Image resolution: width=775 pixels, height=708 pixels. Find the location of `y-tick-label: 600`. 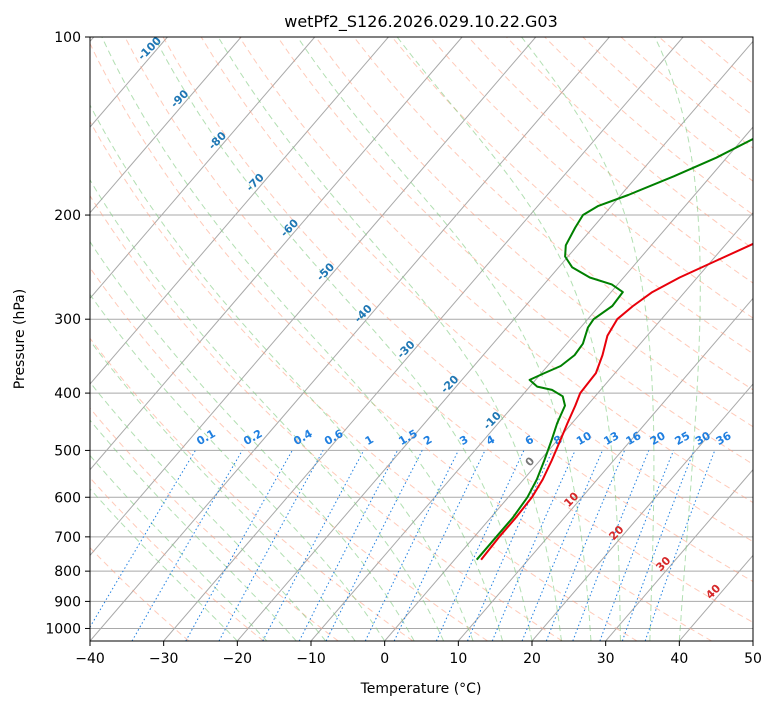

y-tick-label: 600 is located at coordinates (67, 498).